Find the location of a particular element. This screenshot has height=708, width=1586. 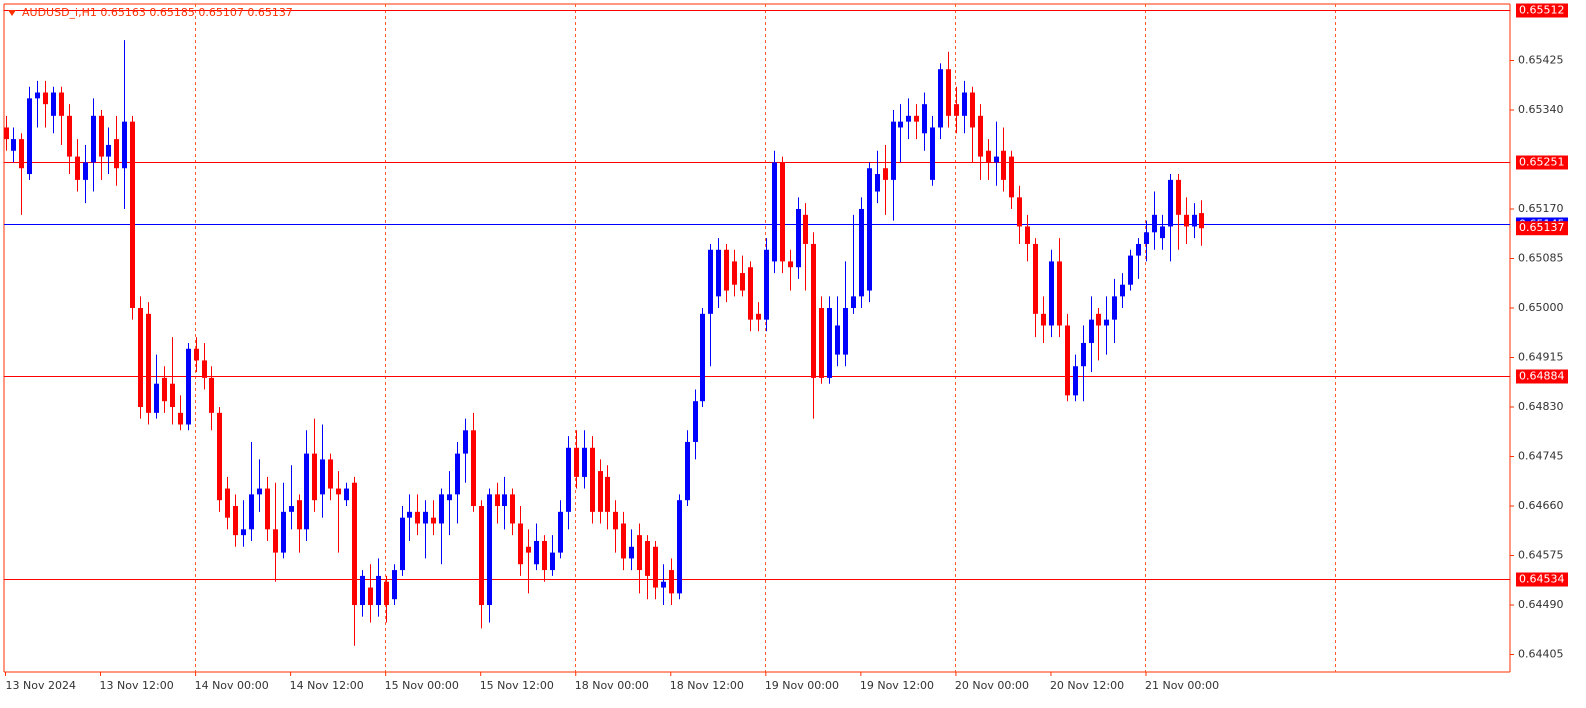

x-tick-label: 13 Nov 2024 is located at coordinates (41, 685).